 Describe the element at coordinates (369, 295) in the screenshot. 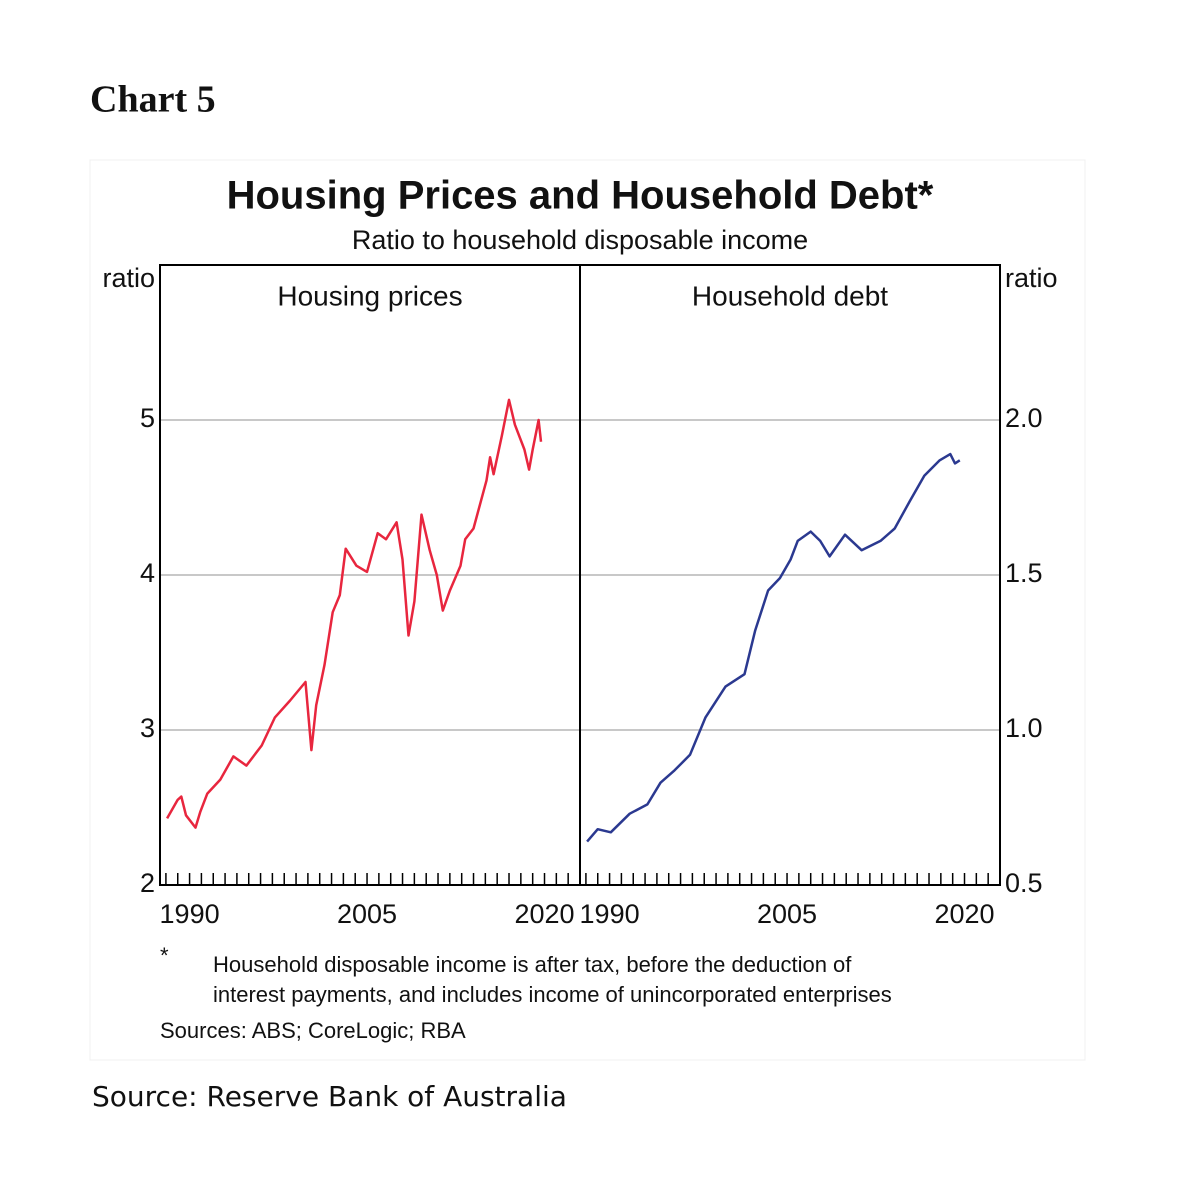

I see `panel-title: Housing prices` at that location.